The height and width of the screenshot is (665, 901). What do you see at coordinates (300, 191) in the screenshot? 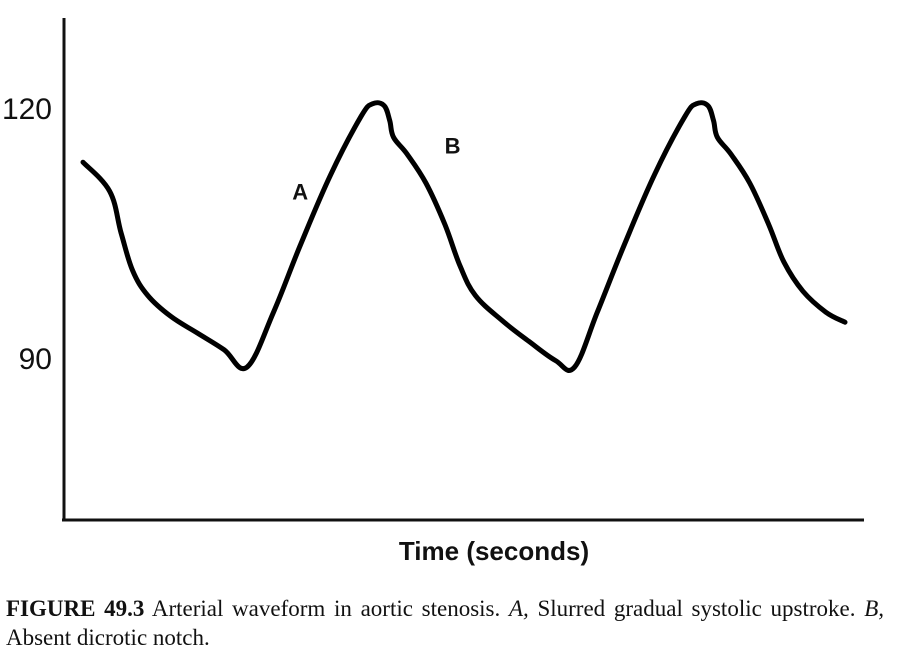
I see `annotation-a: A` at bounding box center [300, 191].